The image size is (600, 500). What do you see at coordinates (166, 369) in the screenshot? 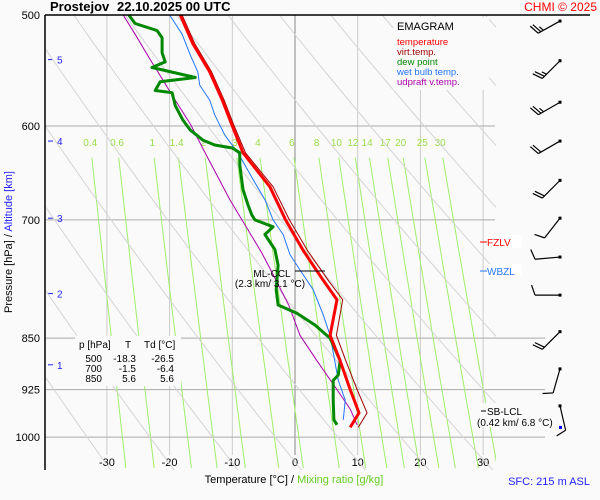
I see `table-cell: -6.4` at bounding box center [166, 369].